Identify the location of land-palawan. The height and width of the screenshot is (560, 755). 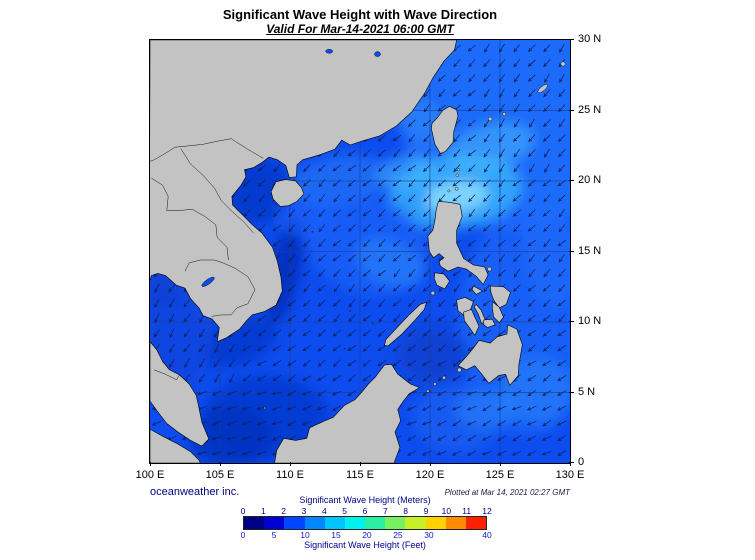
(405, 324).